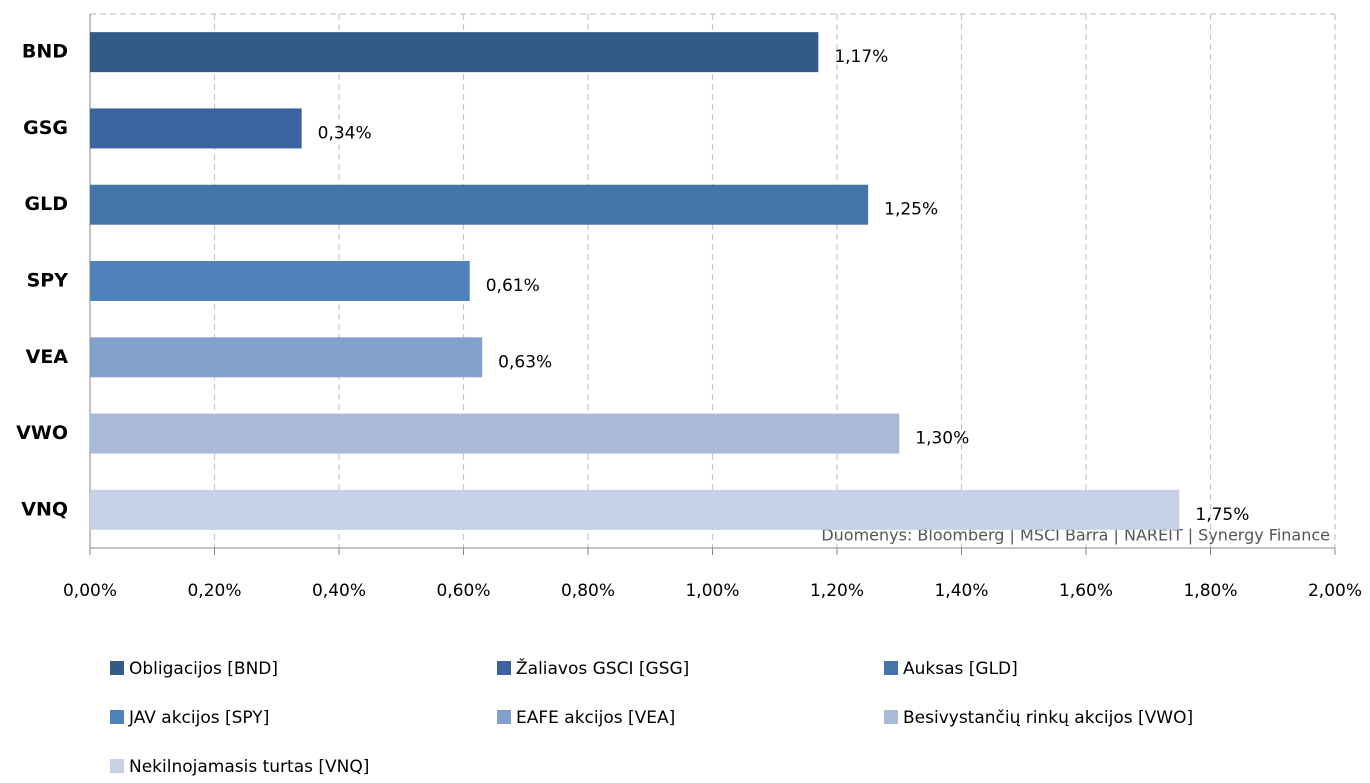 Image resolution: width=1370 pixels, height=783 pixels. What do you see at coordinates (45, 52) in the screenshot?
I see `category-label: BND` at bounding box center [45, 52].